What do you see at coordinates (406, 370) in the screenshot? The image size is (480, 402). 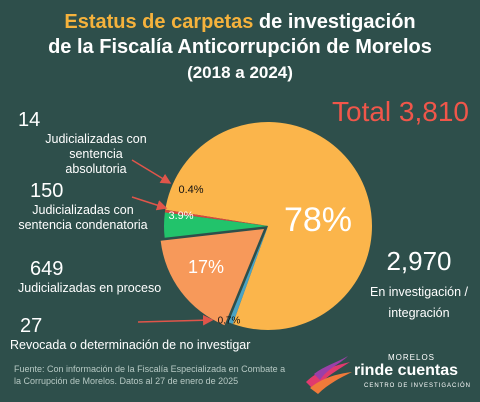 I see `logo-main-text: rinde cuentas` at bounding box center [406, 370].